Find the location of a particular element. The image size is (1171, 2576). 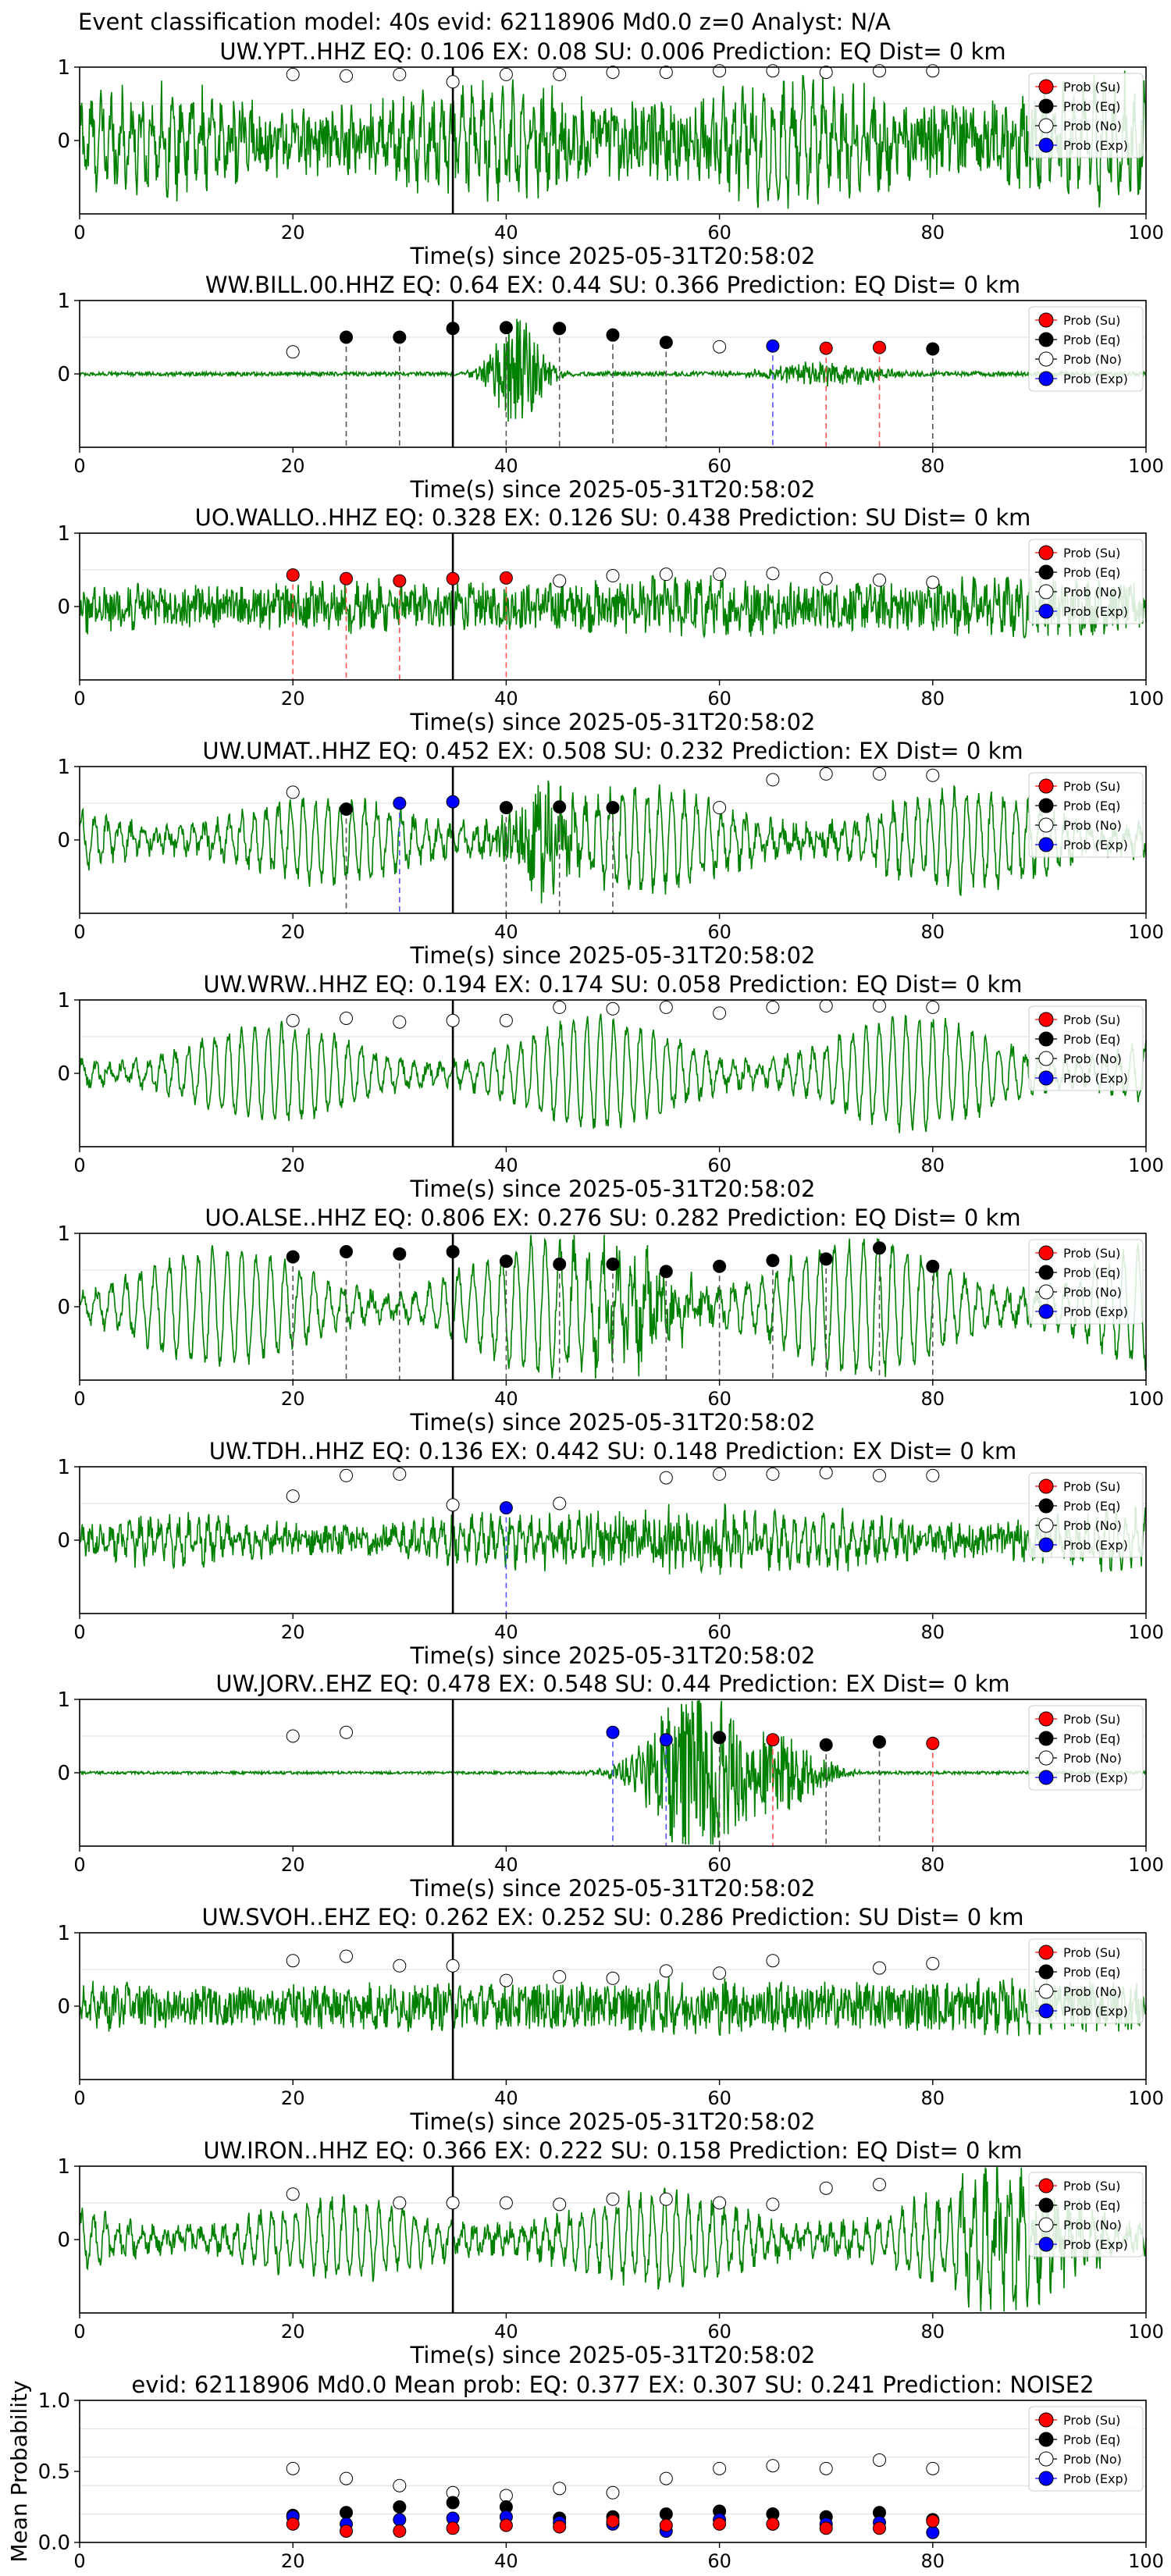

title-part: SU: 0.058 is located at coordinates (662, 984).